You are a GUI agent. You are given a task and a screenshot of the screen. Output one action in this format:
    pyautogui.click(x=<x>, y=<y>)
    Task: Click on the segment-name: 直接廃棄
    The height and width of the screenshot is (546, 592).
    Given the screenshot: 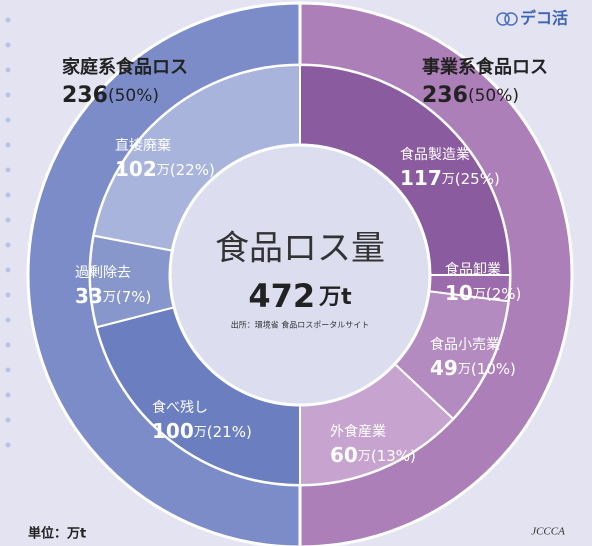 What is the action you would take?
    pyautogui.click(x=143, y=145)
    